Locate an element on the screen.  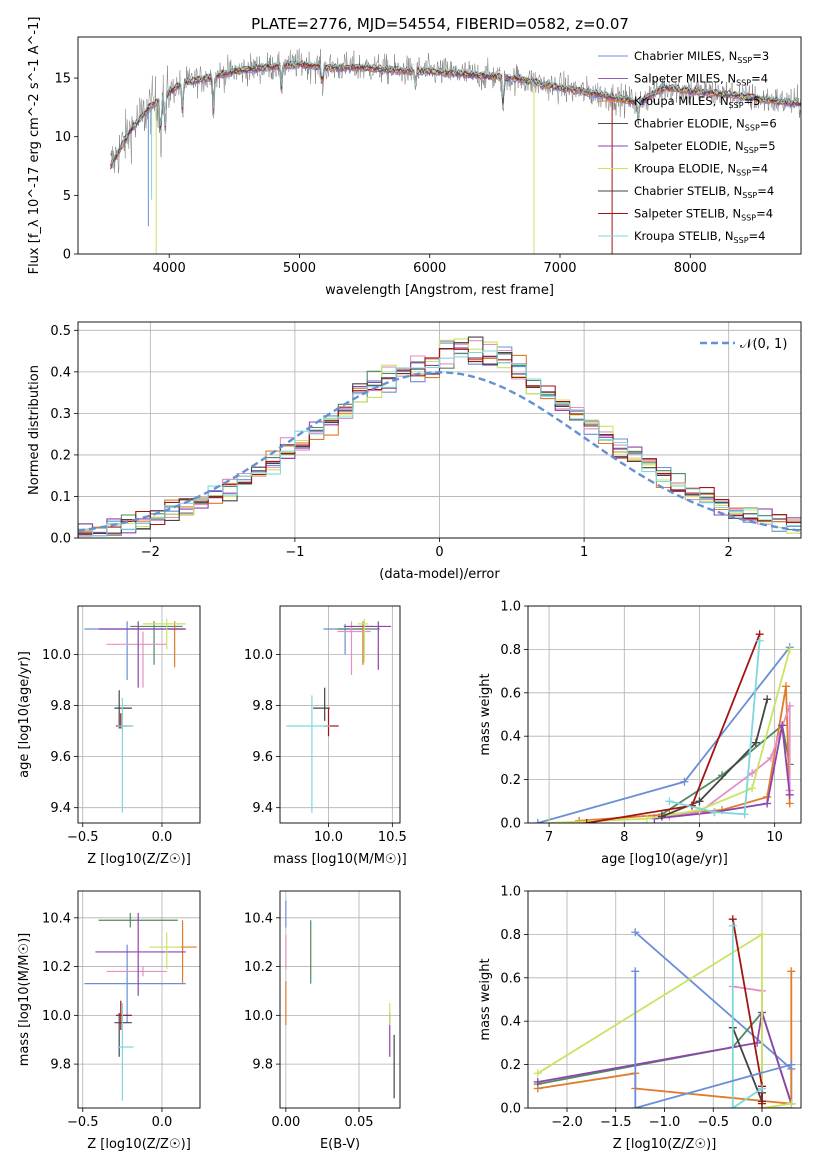
normal-curve is located at coordinates (439, 451).